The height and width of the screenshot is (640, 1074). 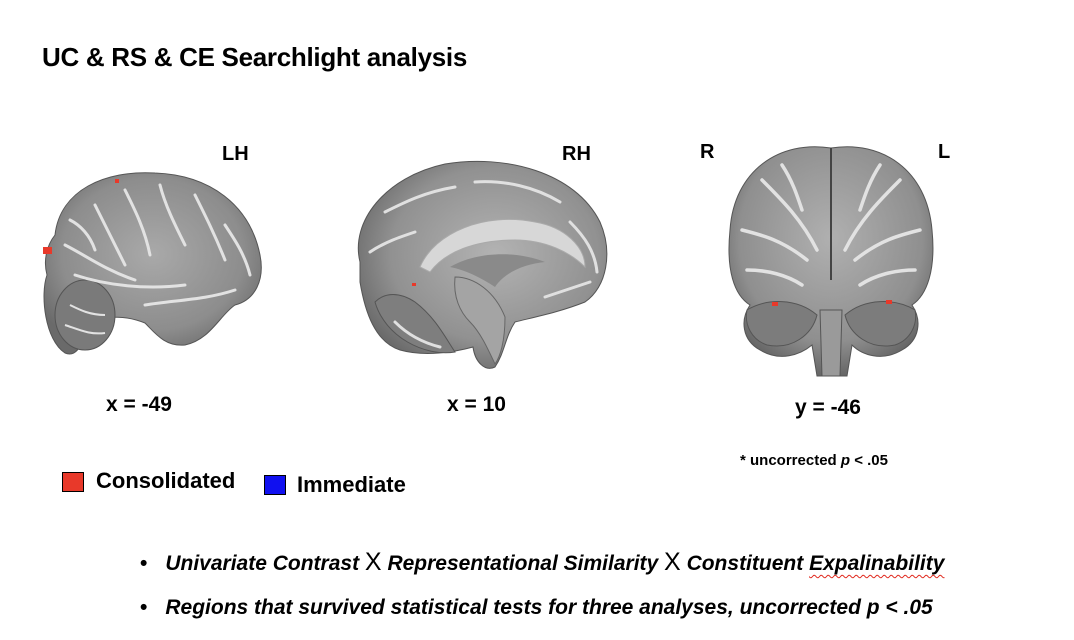 I want to click on brain-image-coronal, so click(x=831, y=261).